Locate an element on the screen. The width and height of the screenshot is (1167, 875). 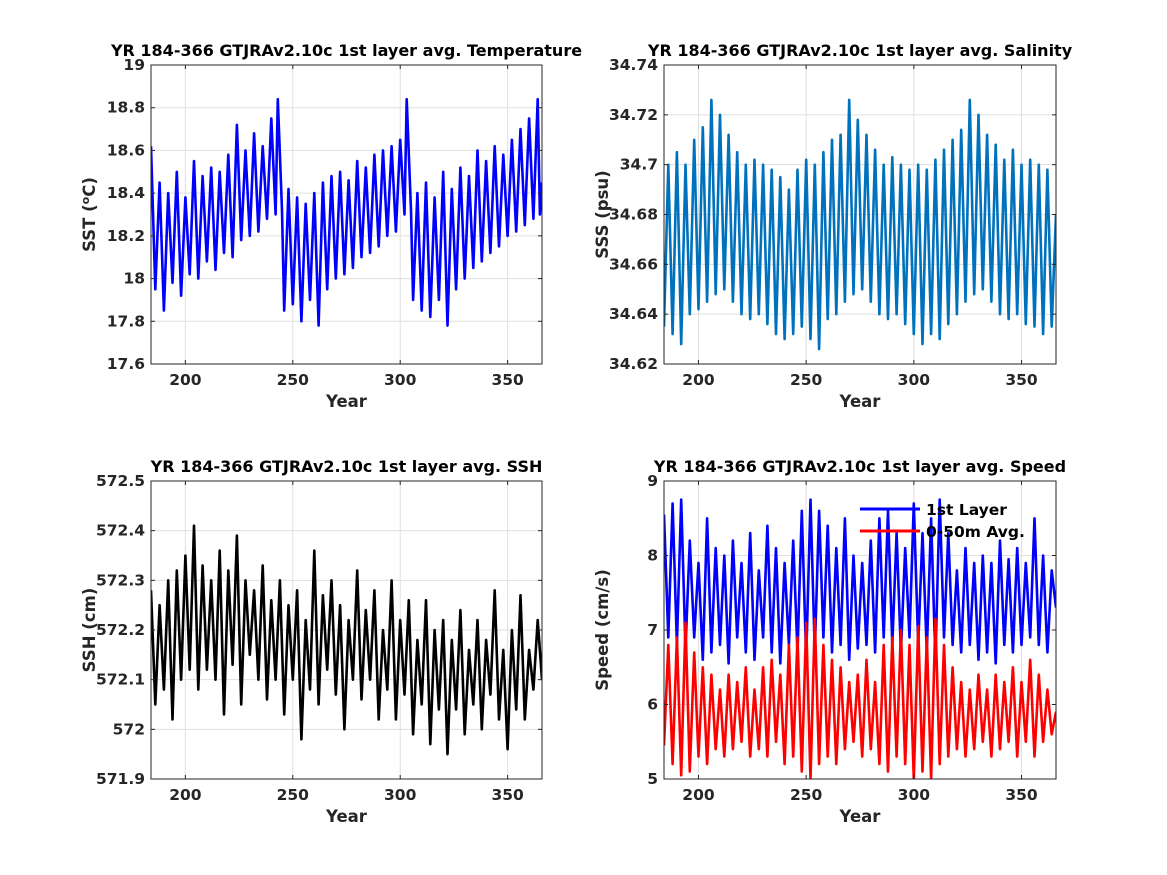
salinity-y-tick-label-4: 34.7 is located at coordinates (639, 165).